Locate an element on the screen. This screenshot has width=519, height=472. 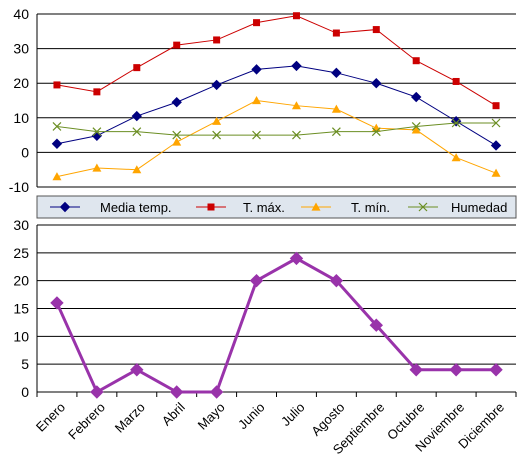
x-tick-label: Agosto is located at coordinates (327, 419).